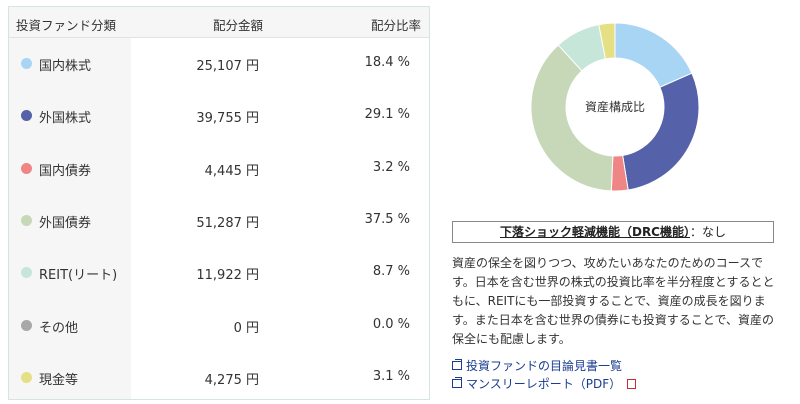 This screenshot has height=404, width=800. What do you see at coordinates (227, 66) in the screenshot?
I see `row-amount: 25,107 円` at bounding box center [227, 66].